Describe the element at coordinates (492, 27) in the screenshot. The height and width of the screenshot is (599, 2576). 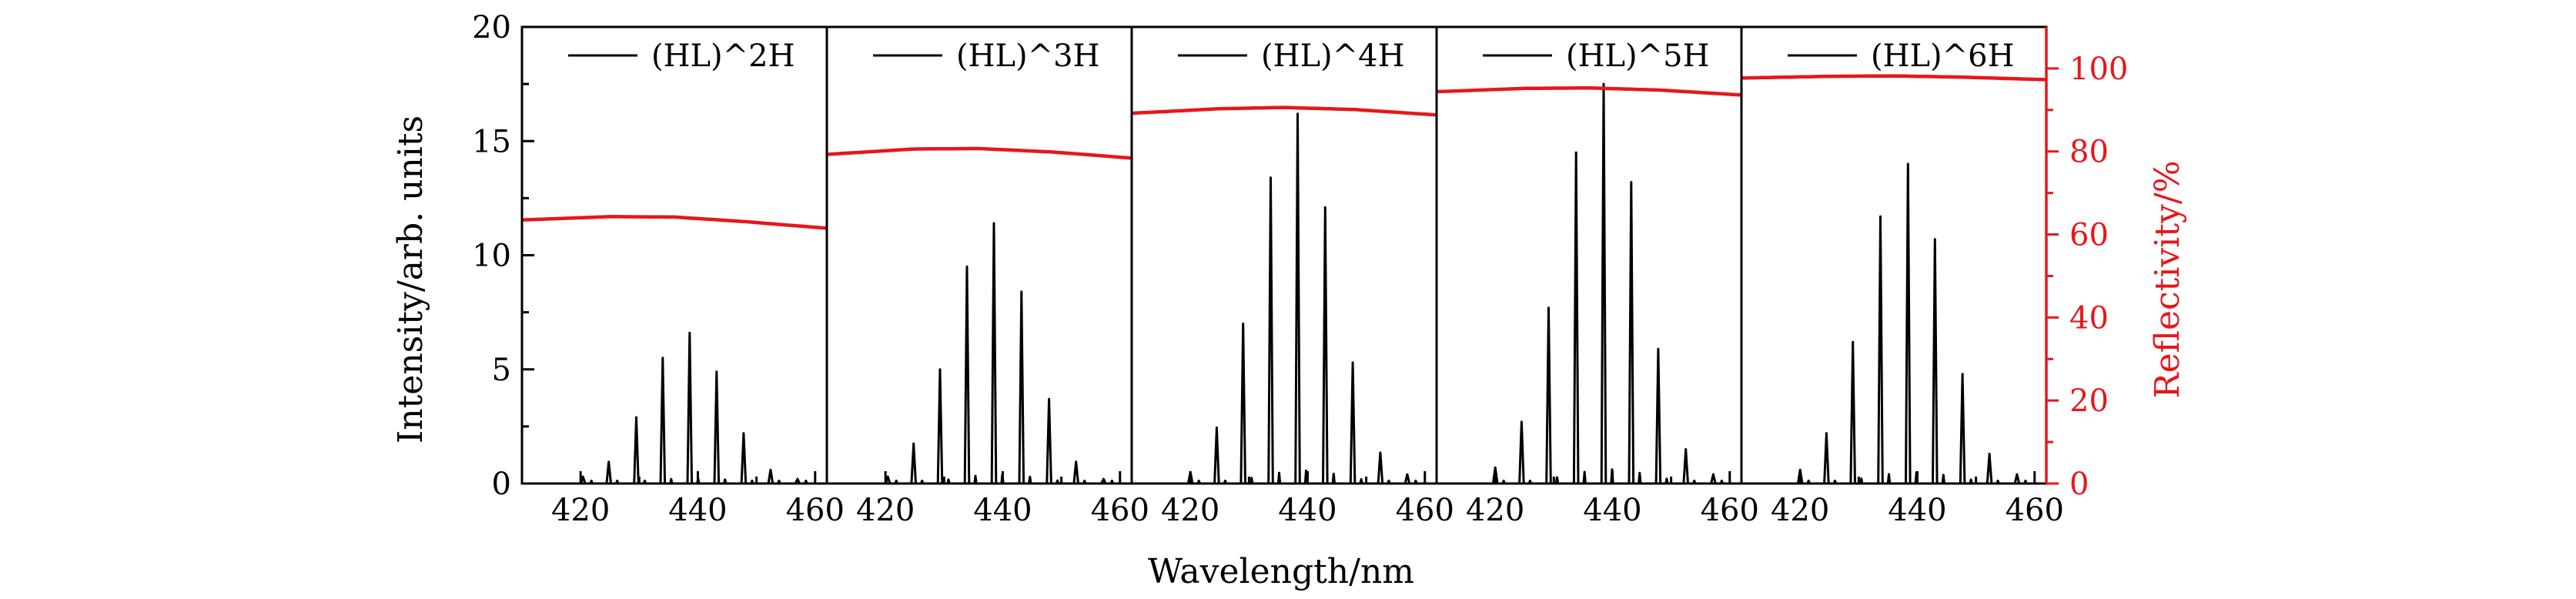
I see `left-y-tick-label: 20` at that location.